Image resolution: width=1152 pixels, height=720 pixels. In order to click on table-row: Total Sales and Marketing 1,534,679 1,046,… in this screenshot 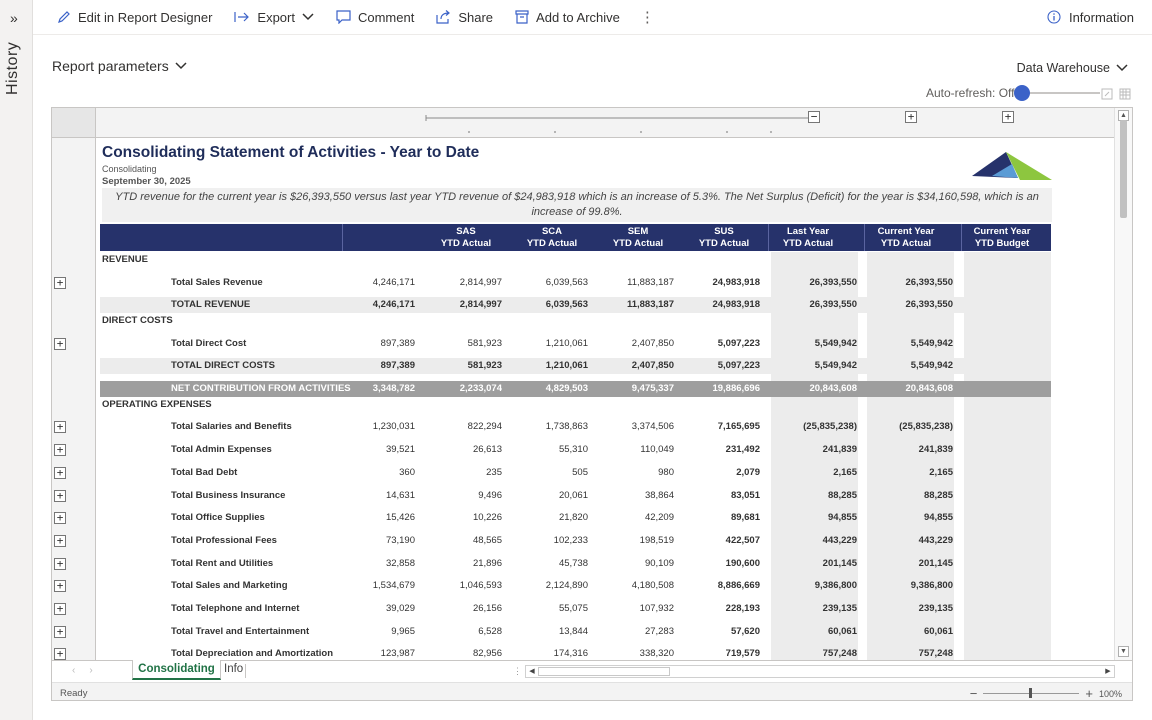, I will do `click(575, 586)`.